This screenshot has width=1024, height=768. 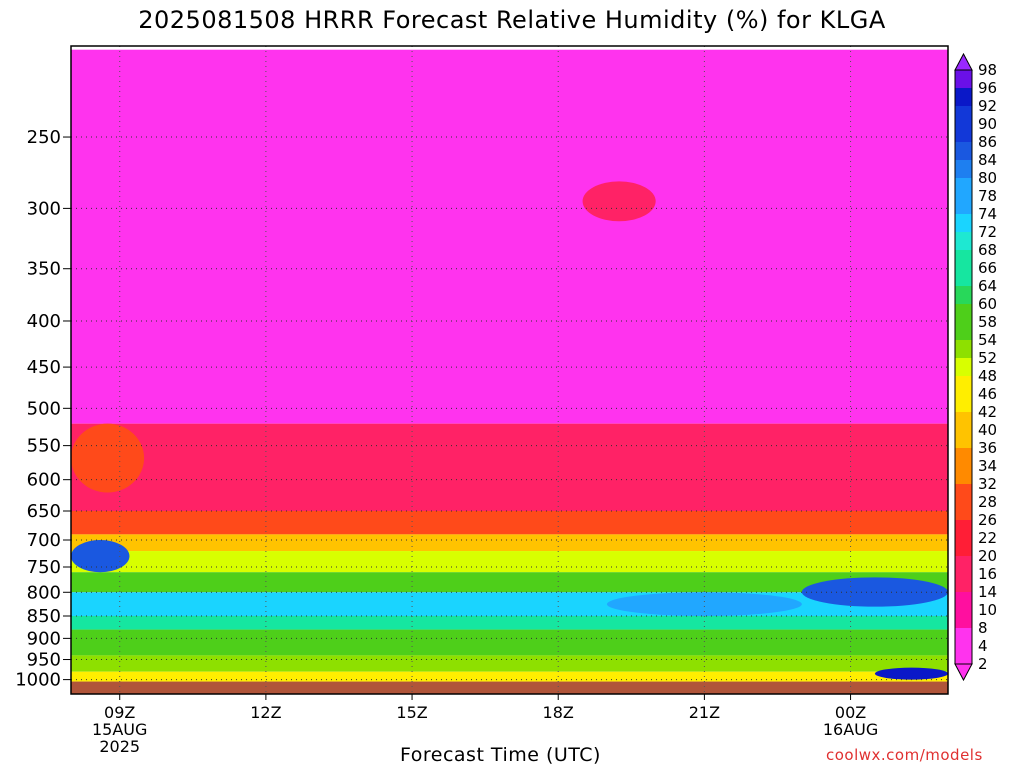 I want to click on colorbar-label: 98, so click(x=987, y=70).